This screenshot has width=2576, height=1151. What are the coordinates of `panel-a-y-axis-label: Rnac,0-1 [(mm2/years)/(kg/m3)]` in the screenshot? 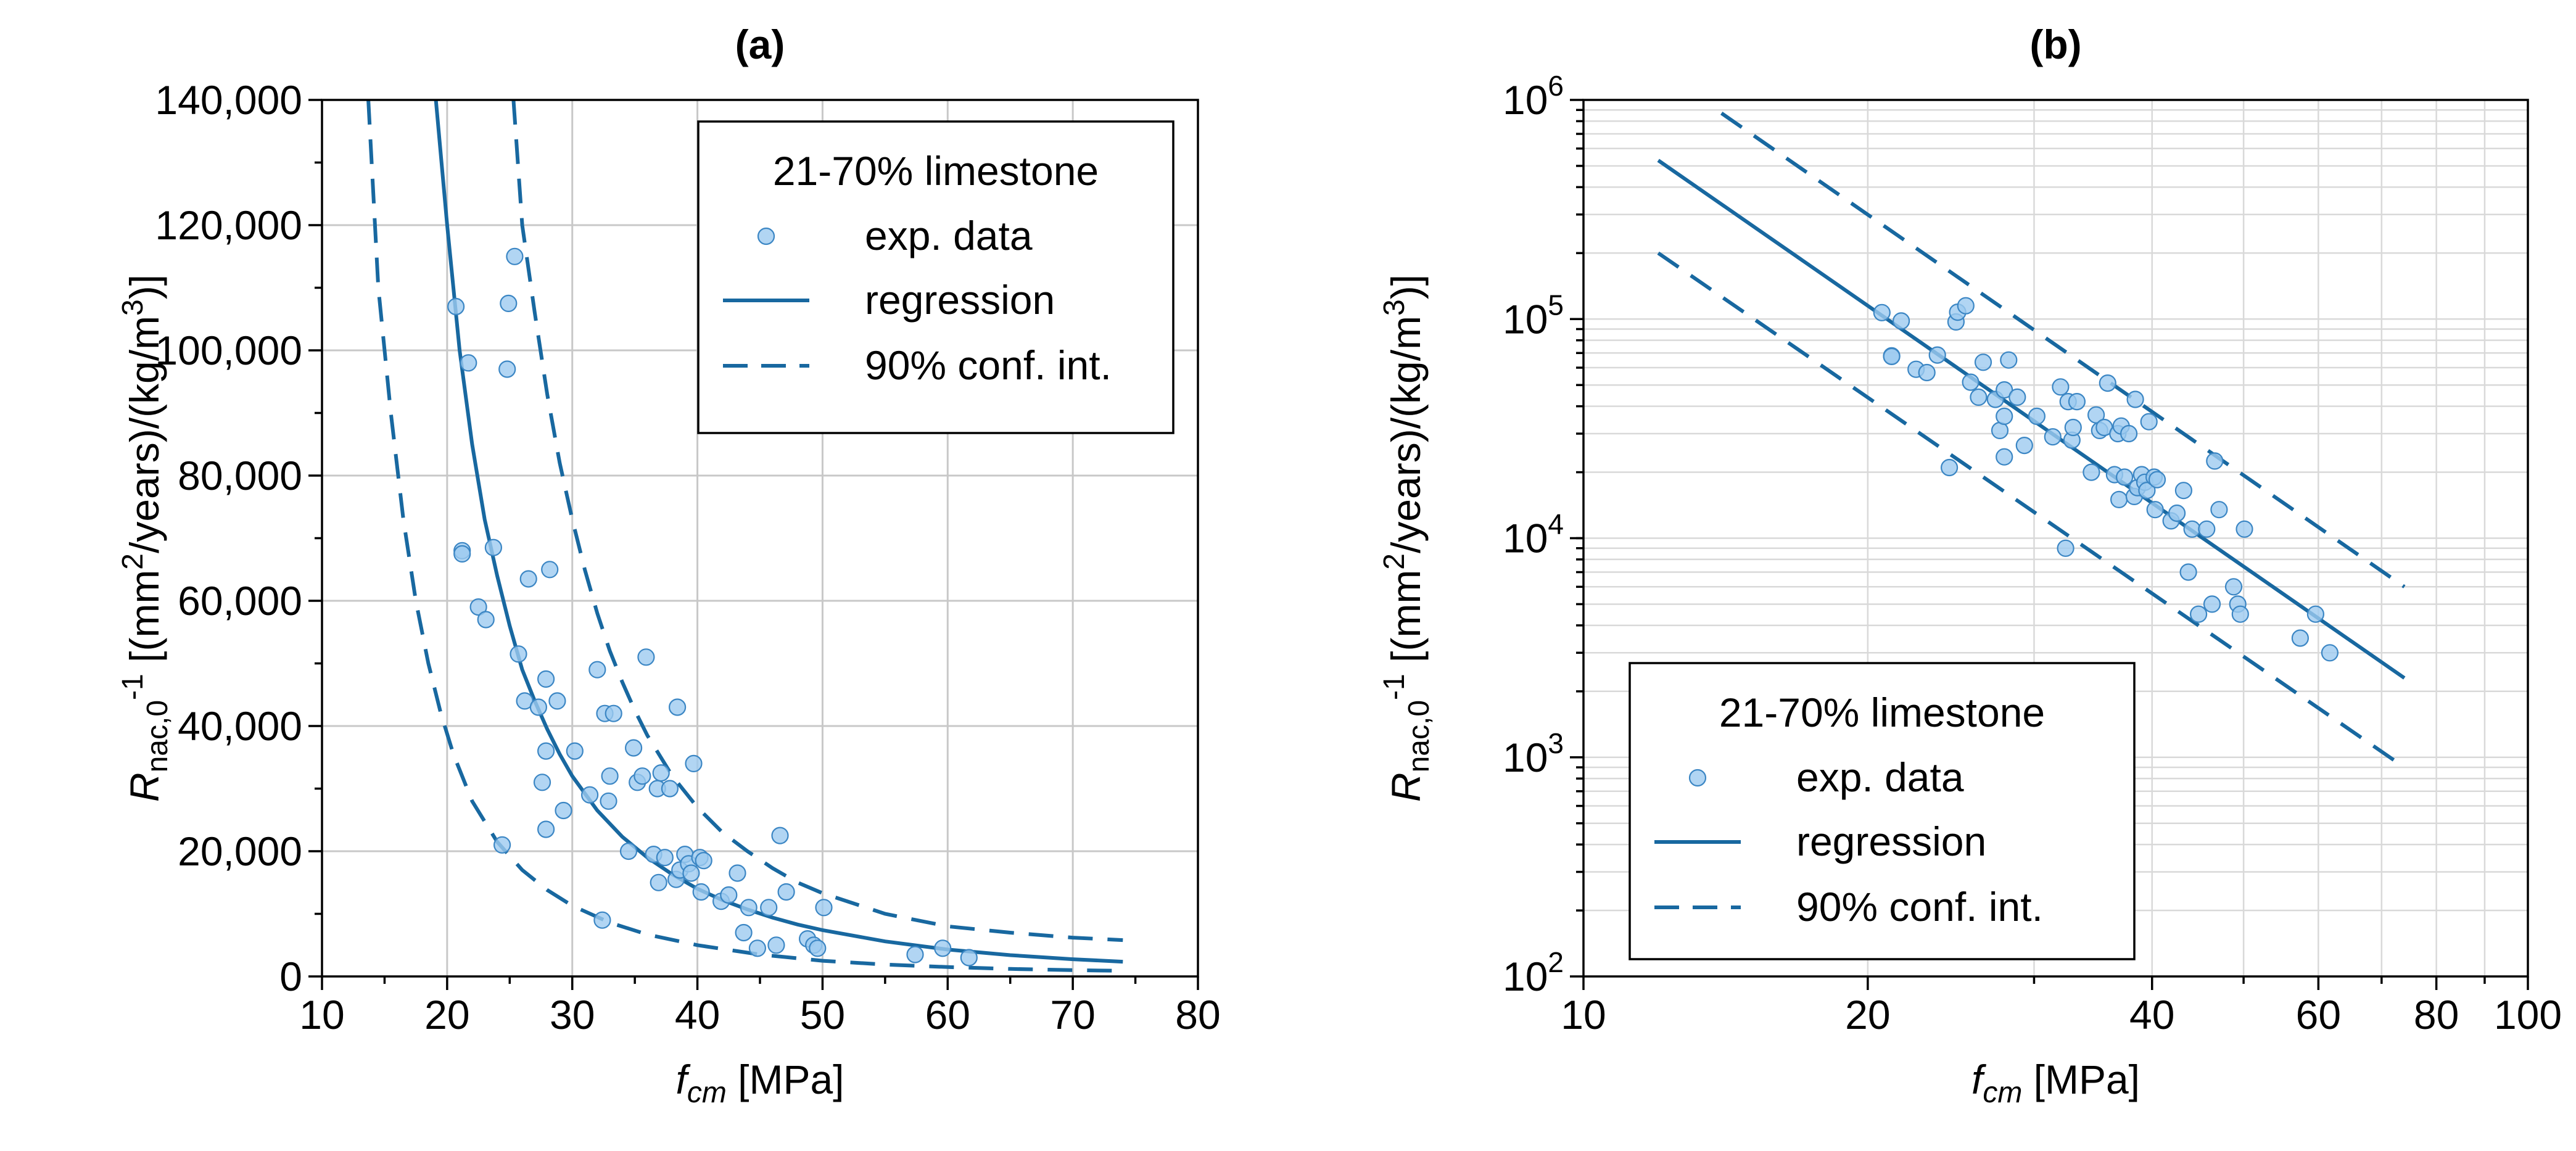 It's located at (145, 538).